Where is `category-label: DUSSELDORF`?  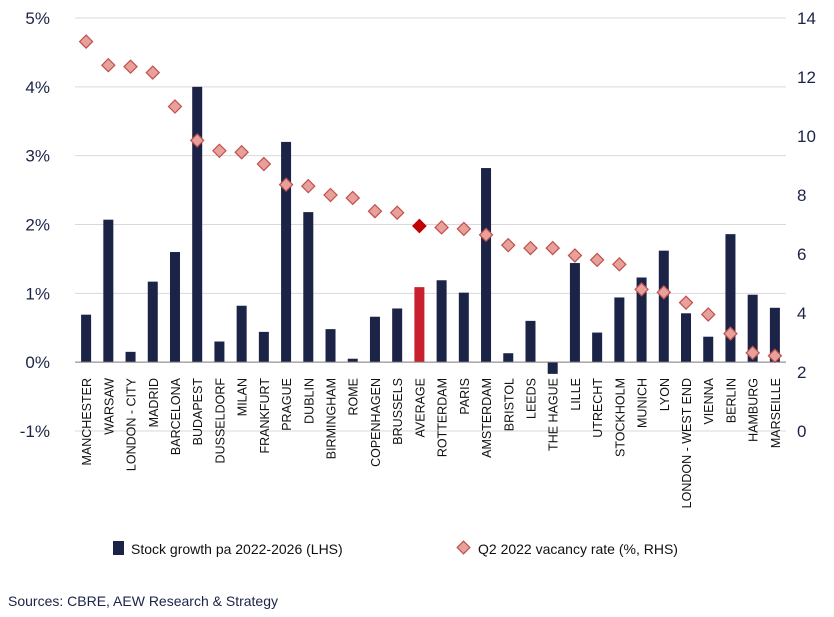 category-label: DUSSELDORF is located at coordinates (220, 421).